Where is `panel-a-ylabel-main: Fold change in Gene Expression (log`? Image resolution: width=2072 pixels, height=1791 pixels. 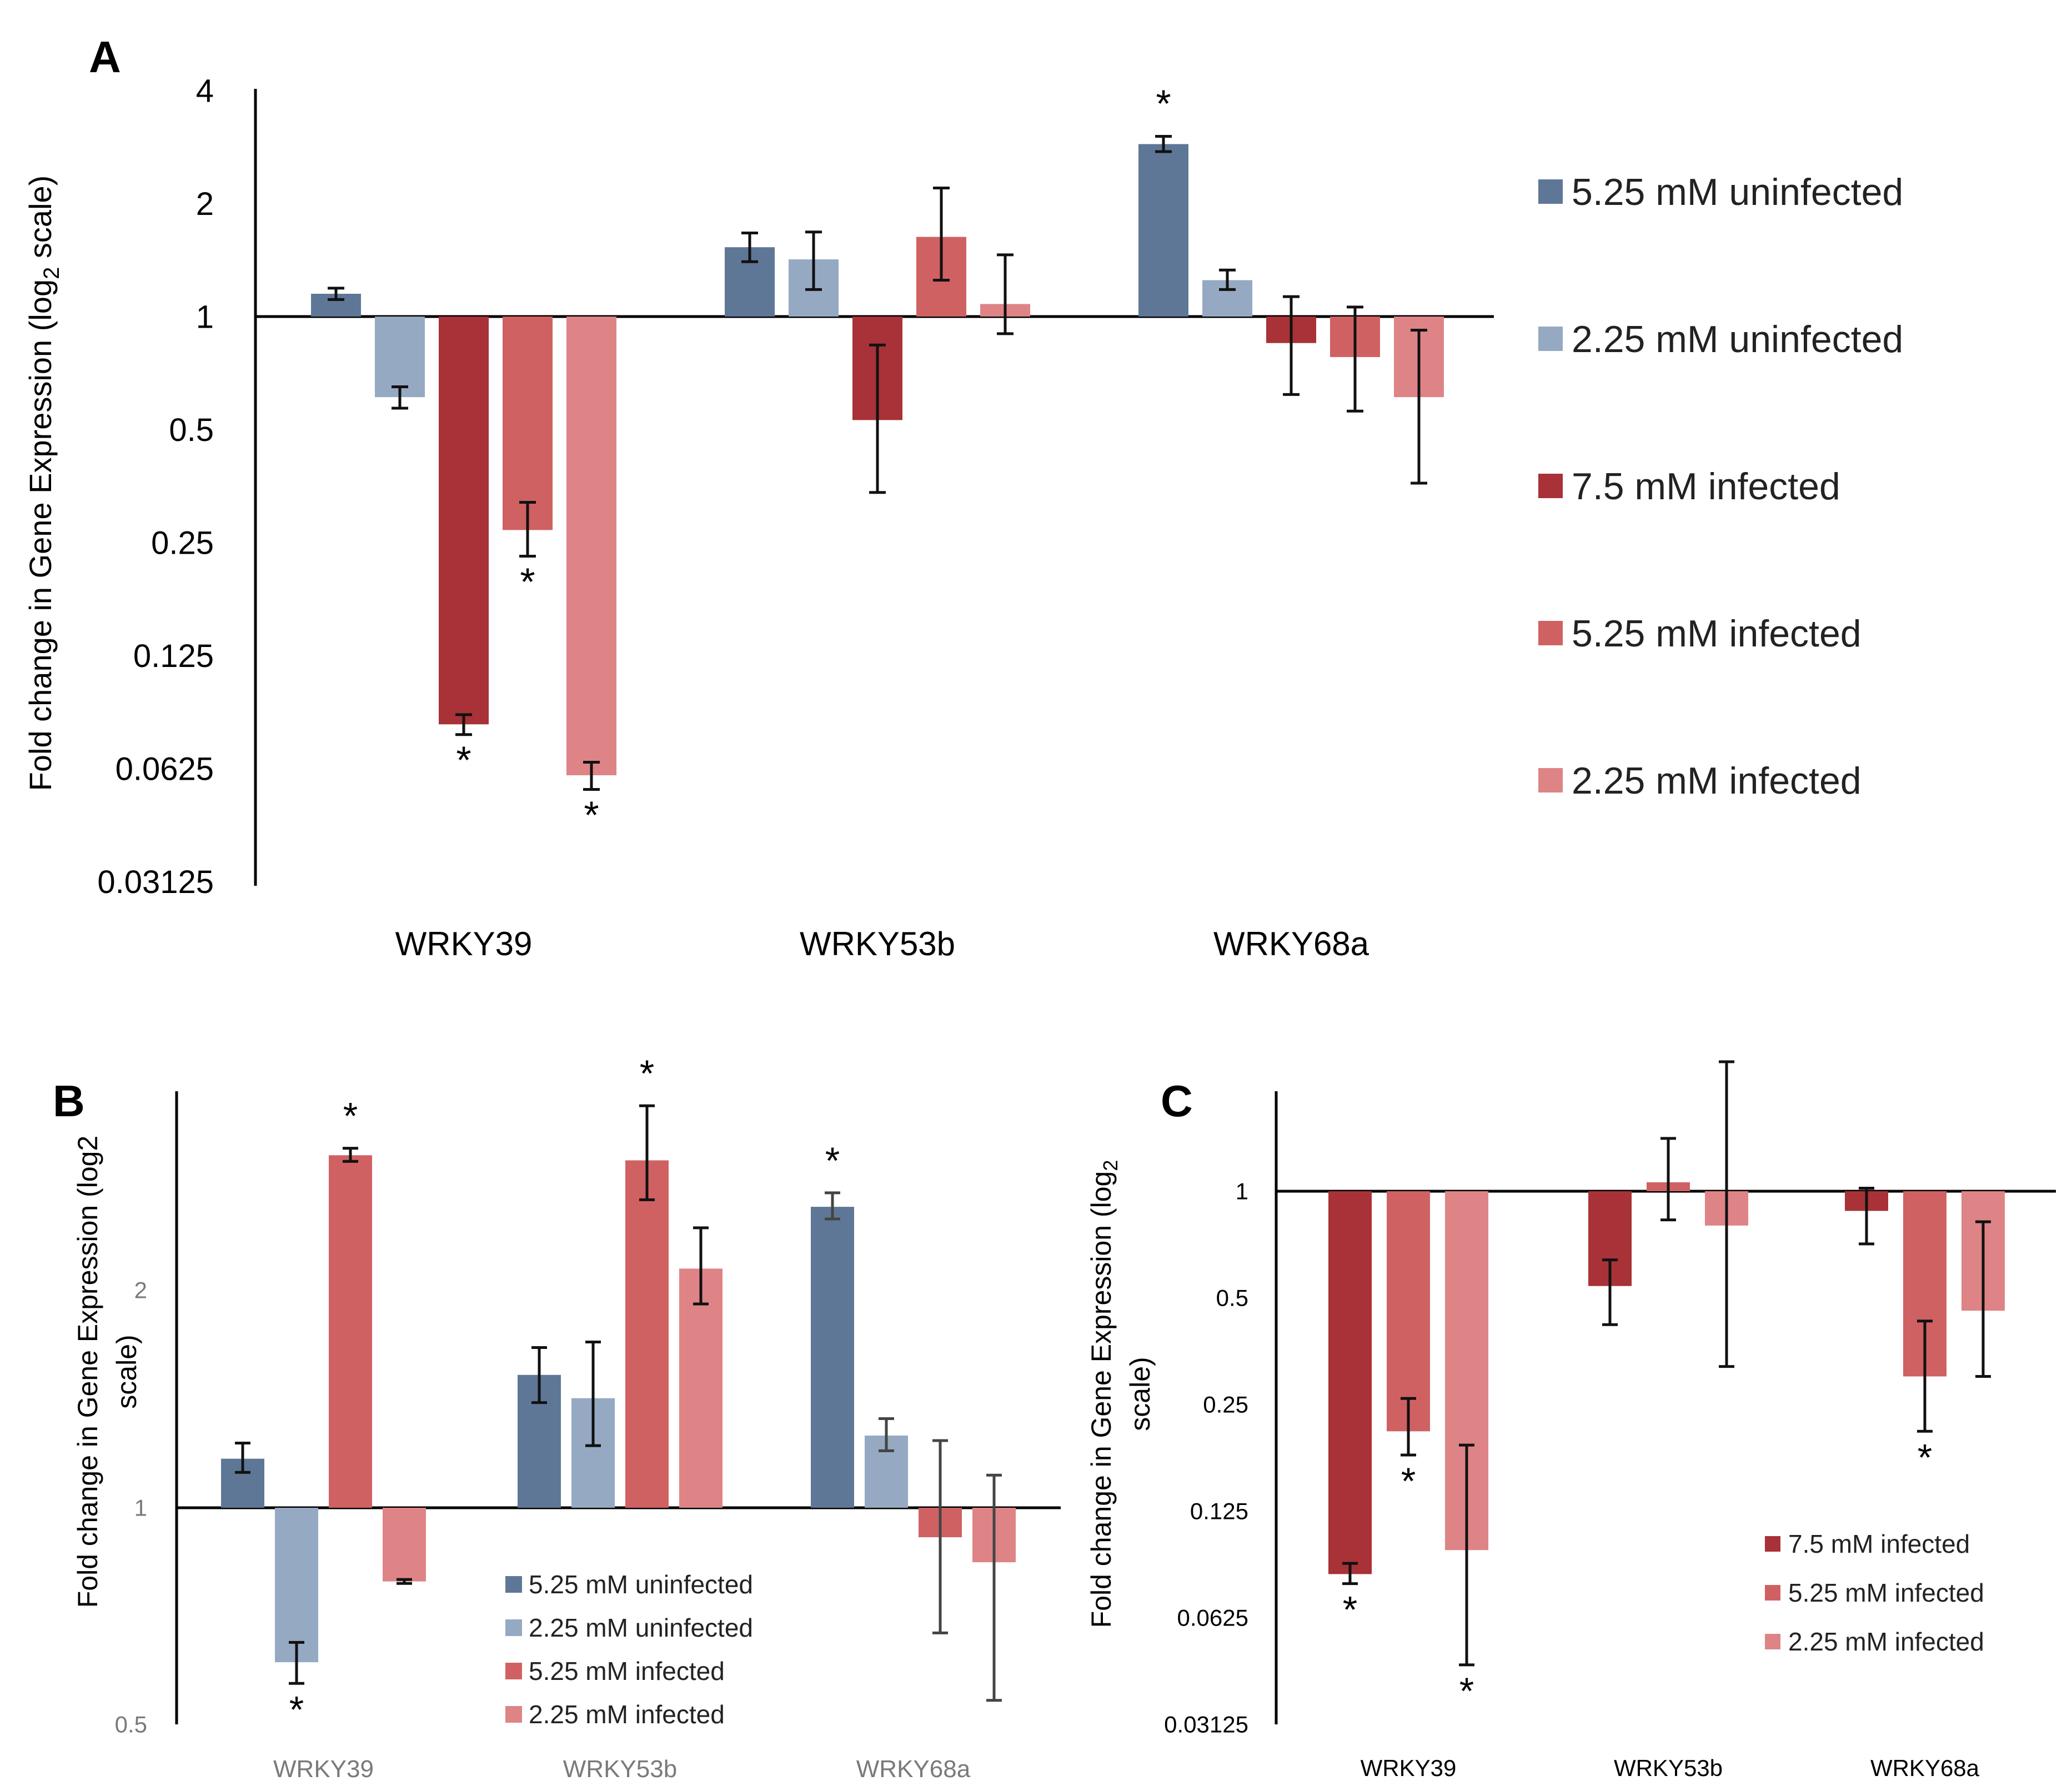 panel-a-ylabel-main: Fold change in Gene Expression (log is located at coordinates (40, 535).